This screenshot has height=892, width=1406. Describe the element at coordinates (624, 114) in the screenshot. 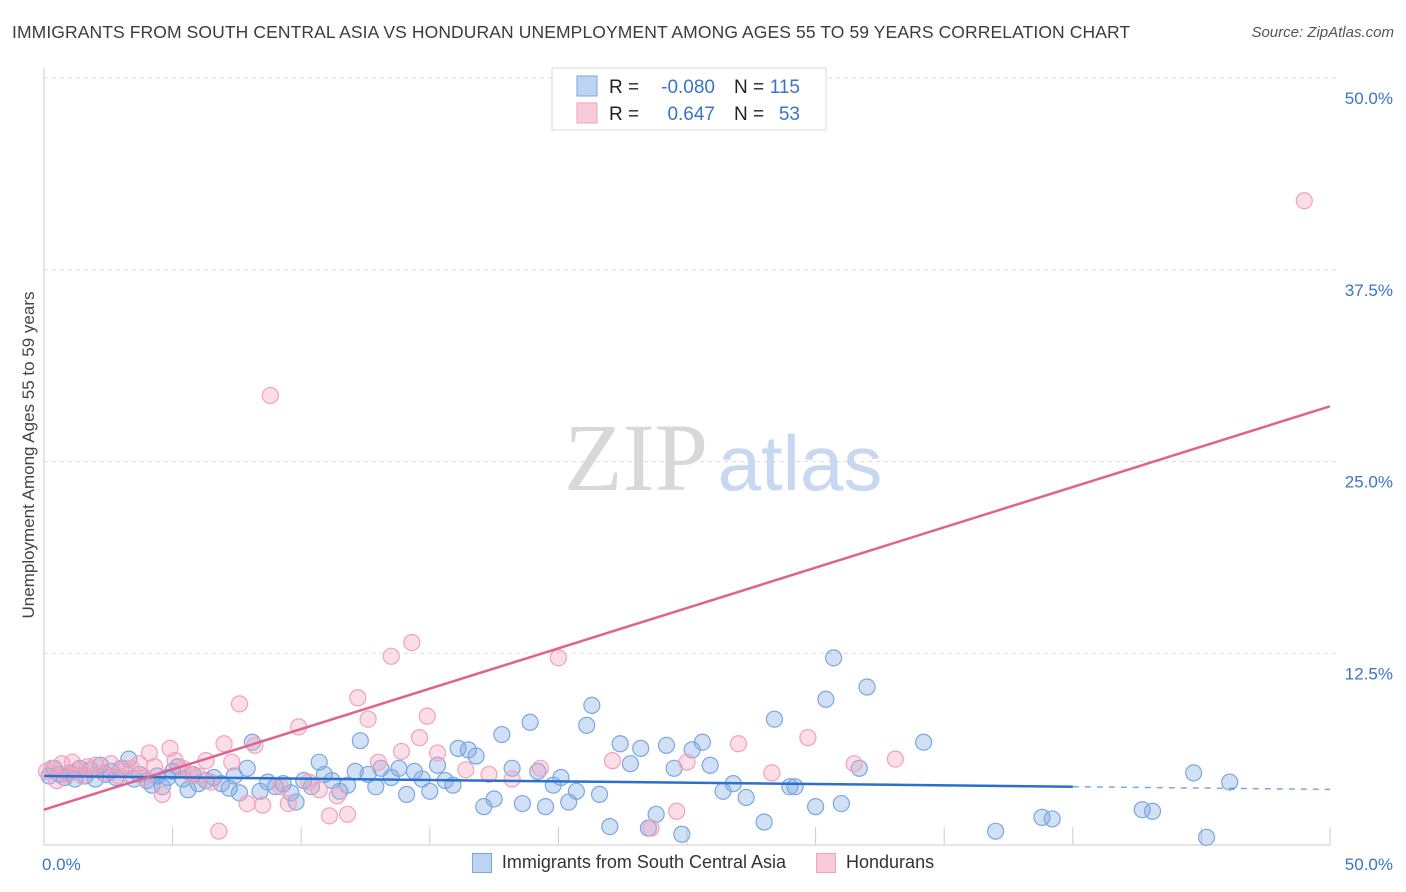

I see `stats-r-label-2: R =` at that location.